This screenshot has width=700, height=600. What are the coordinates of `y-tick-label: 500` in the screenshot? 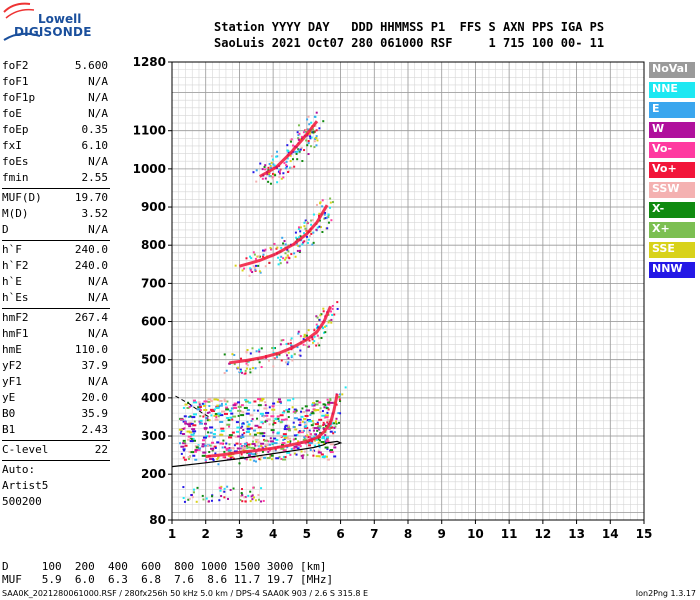 It's located at (153, 360).